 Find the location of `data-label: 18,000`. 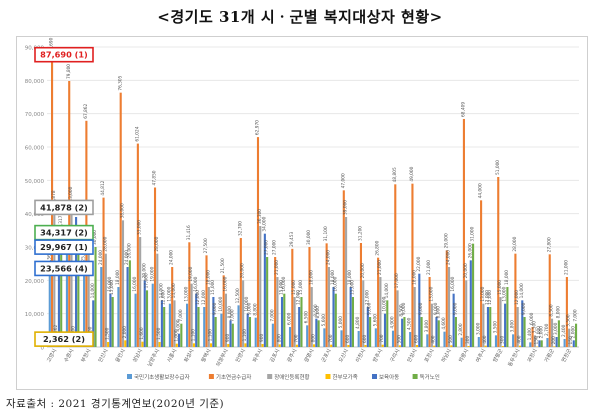

data-label: 18,000 is located at coordinates (333, 277).